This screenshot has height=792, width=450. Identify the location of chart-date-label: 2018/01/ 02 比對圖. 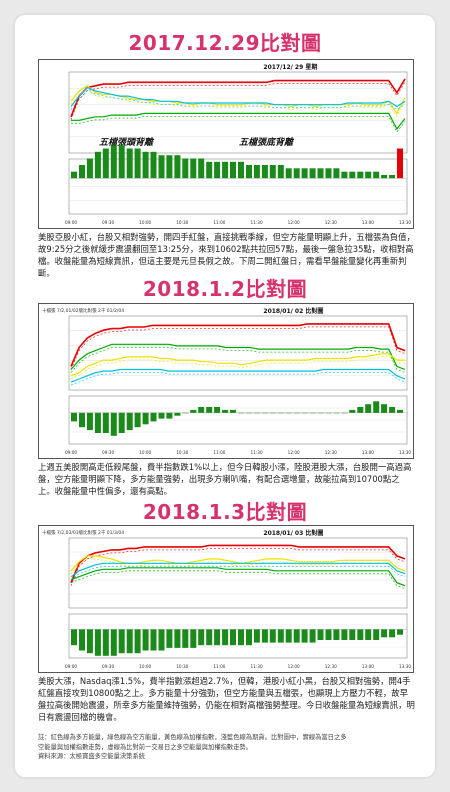
(293, 311).